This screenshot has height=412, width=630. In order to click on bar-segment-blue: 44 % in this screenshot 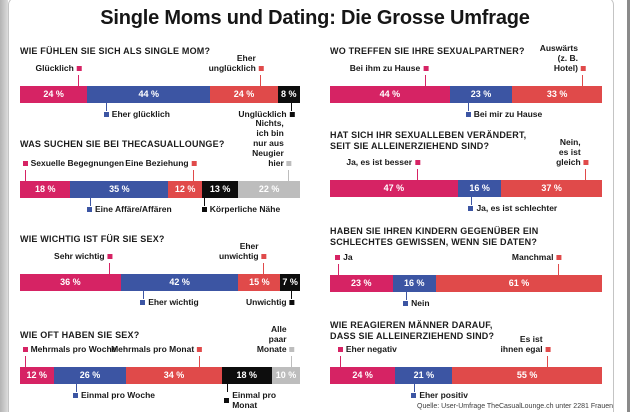, I will do `click(149, 94)`.